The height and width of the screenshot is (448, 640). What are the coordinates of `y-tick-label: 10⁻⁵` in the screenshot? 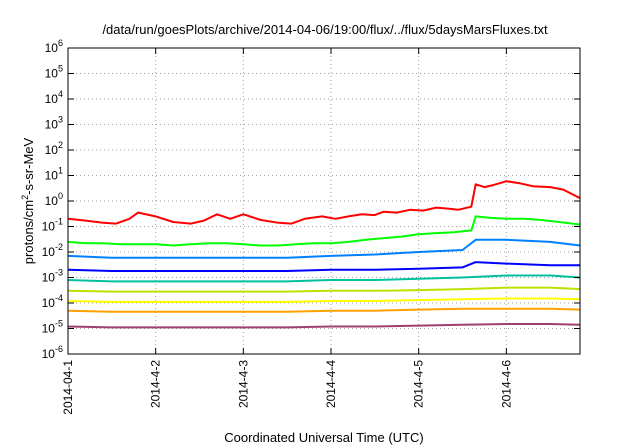 It's located at (52, 327).